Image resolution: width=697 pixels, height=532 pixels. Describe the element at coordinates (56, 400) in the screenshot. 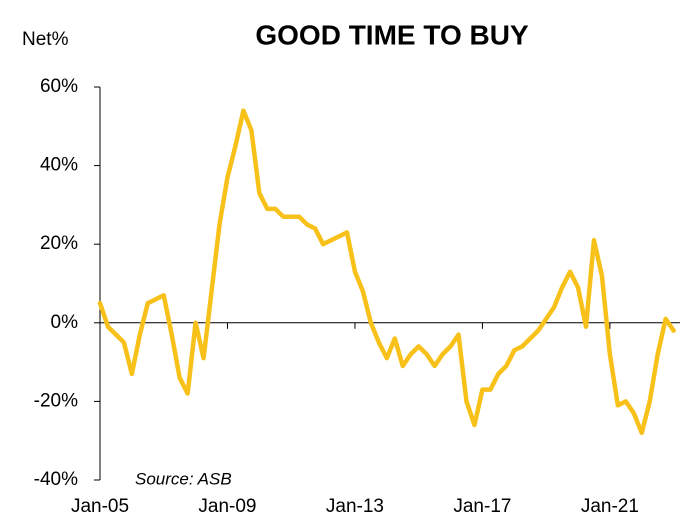

I see `y-tick-label: -20%` at that location.